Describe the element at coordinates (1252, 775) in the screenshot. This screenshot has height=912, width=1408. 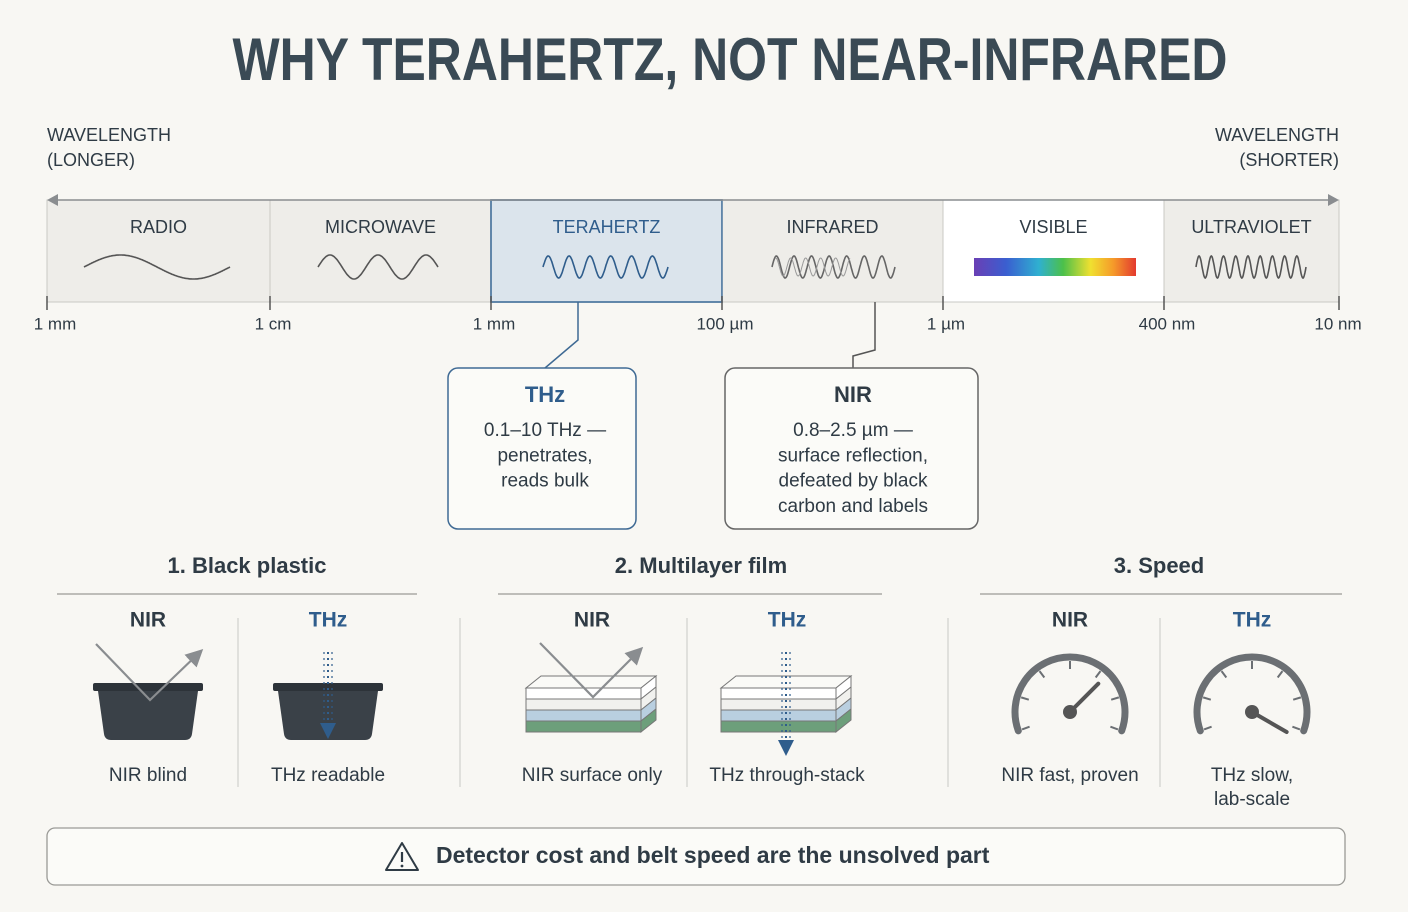
I see `caption: THz slow,` at that location.